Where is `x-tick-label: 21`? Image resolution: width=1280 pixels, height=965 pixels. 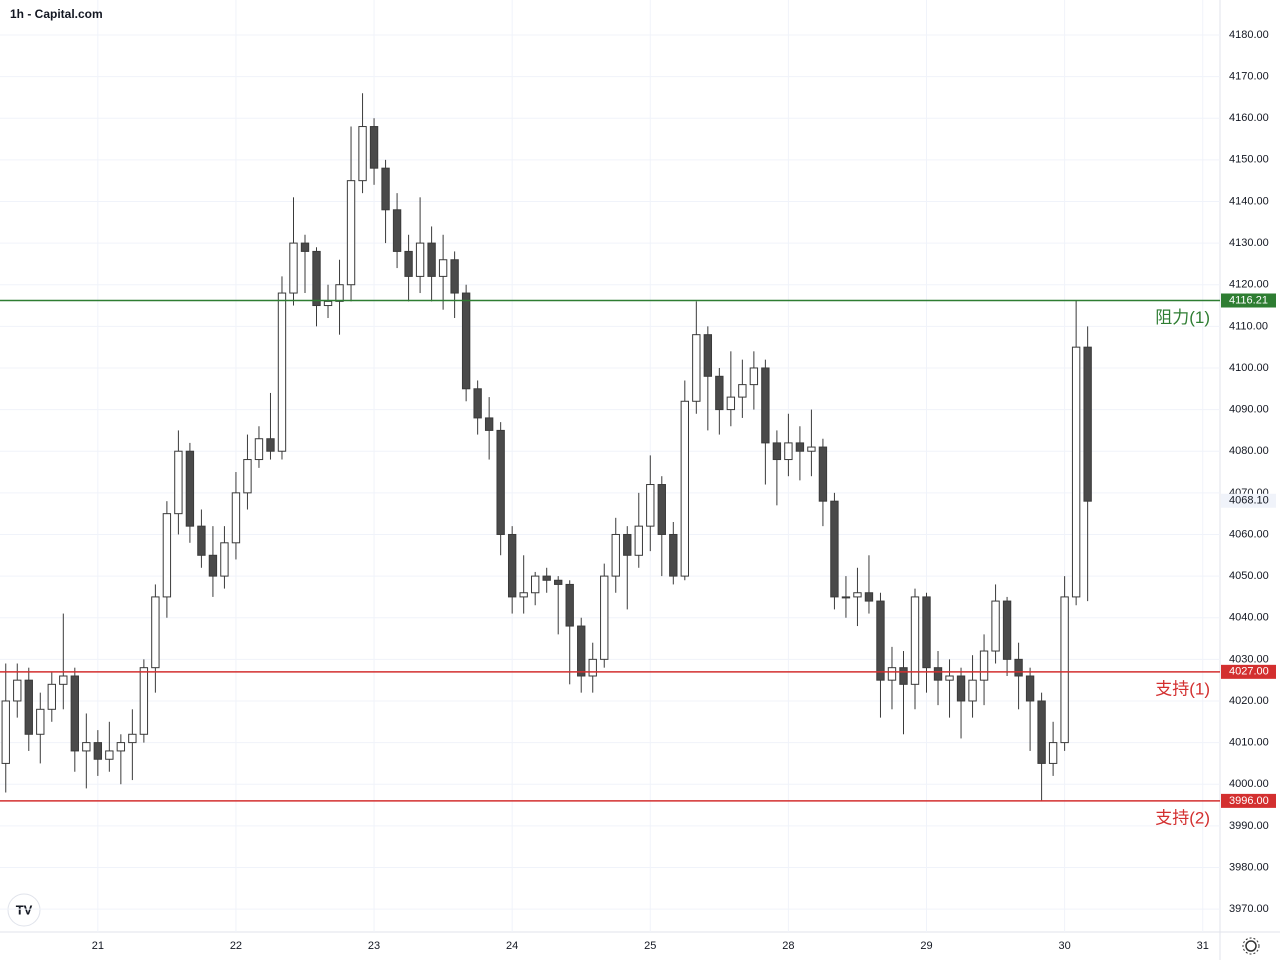
x-tick-label: 21 is located at coordinates (98, 946).